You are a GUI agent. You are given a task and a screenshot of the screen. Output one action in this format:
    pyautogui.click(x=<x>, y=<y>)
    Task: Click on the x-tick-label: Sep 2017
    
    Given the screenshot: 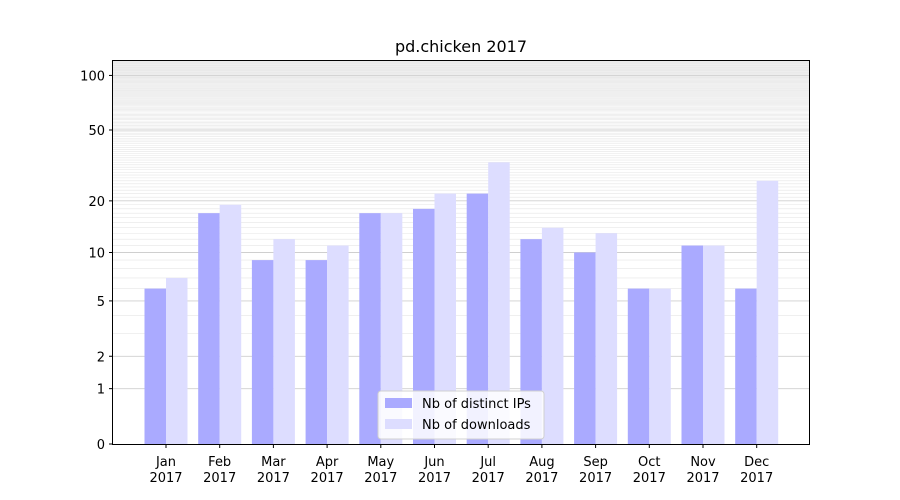 What is the action you would take?
    pyautogui.click(x=595, y=470)
    